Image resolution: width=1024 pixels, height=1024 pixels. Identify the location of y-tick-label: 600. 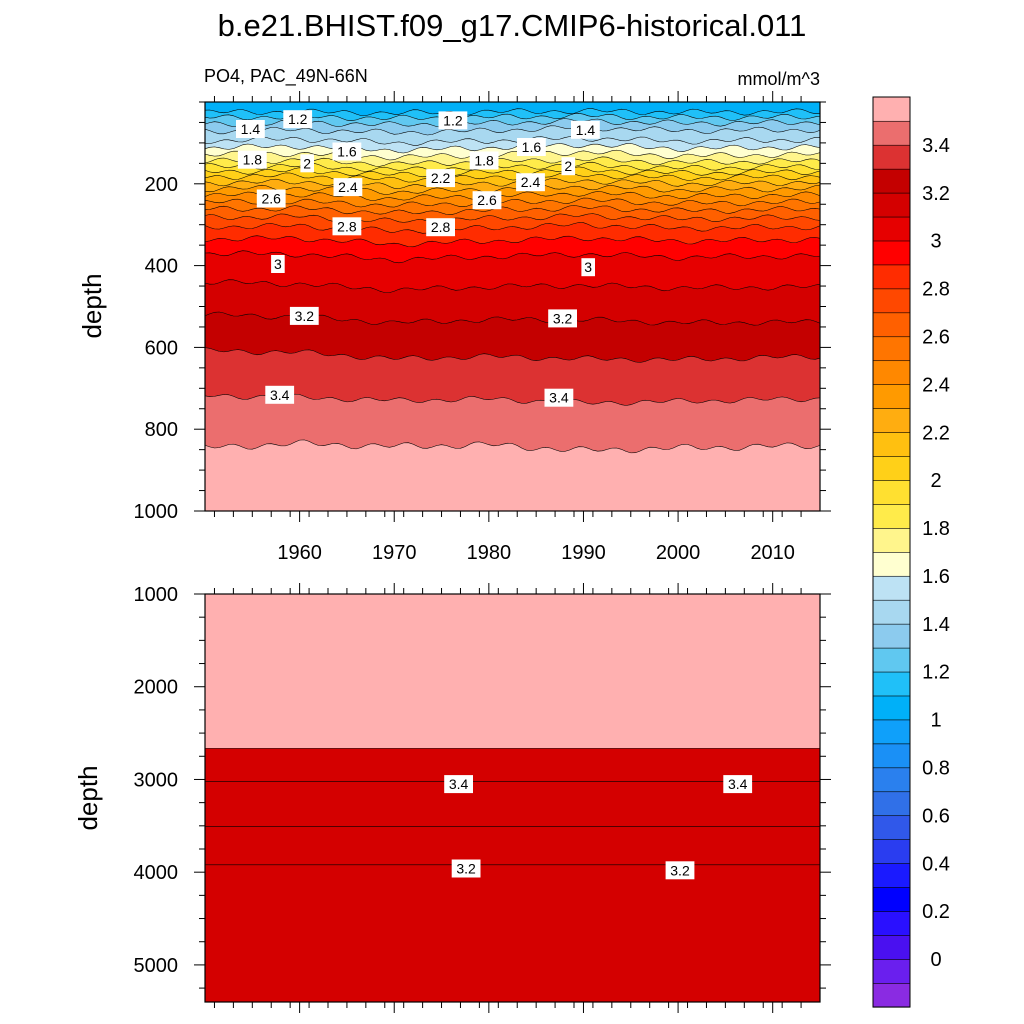
(161, 348).